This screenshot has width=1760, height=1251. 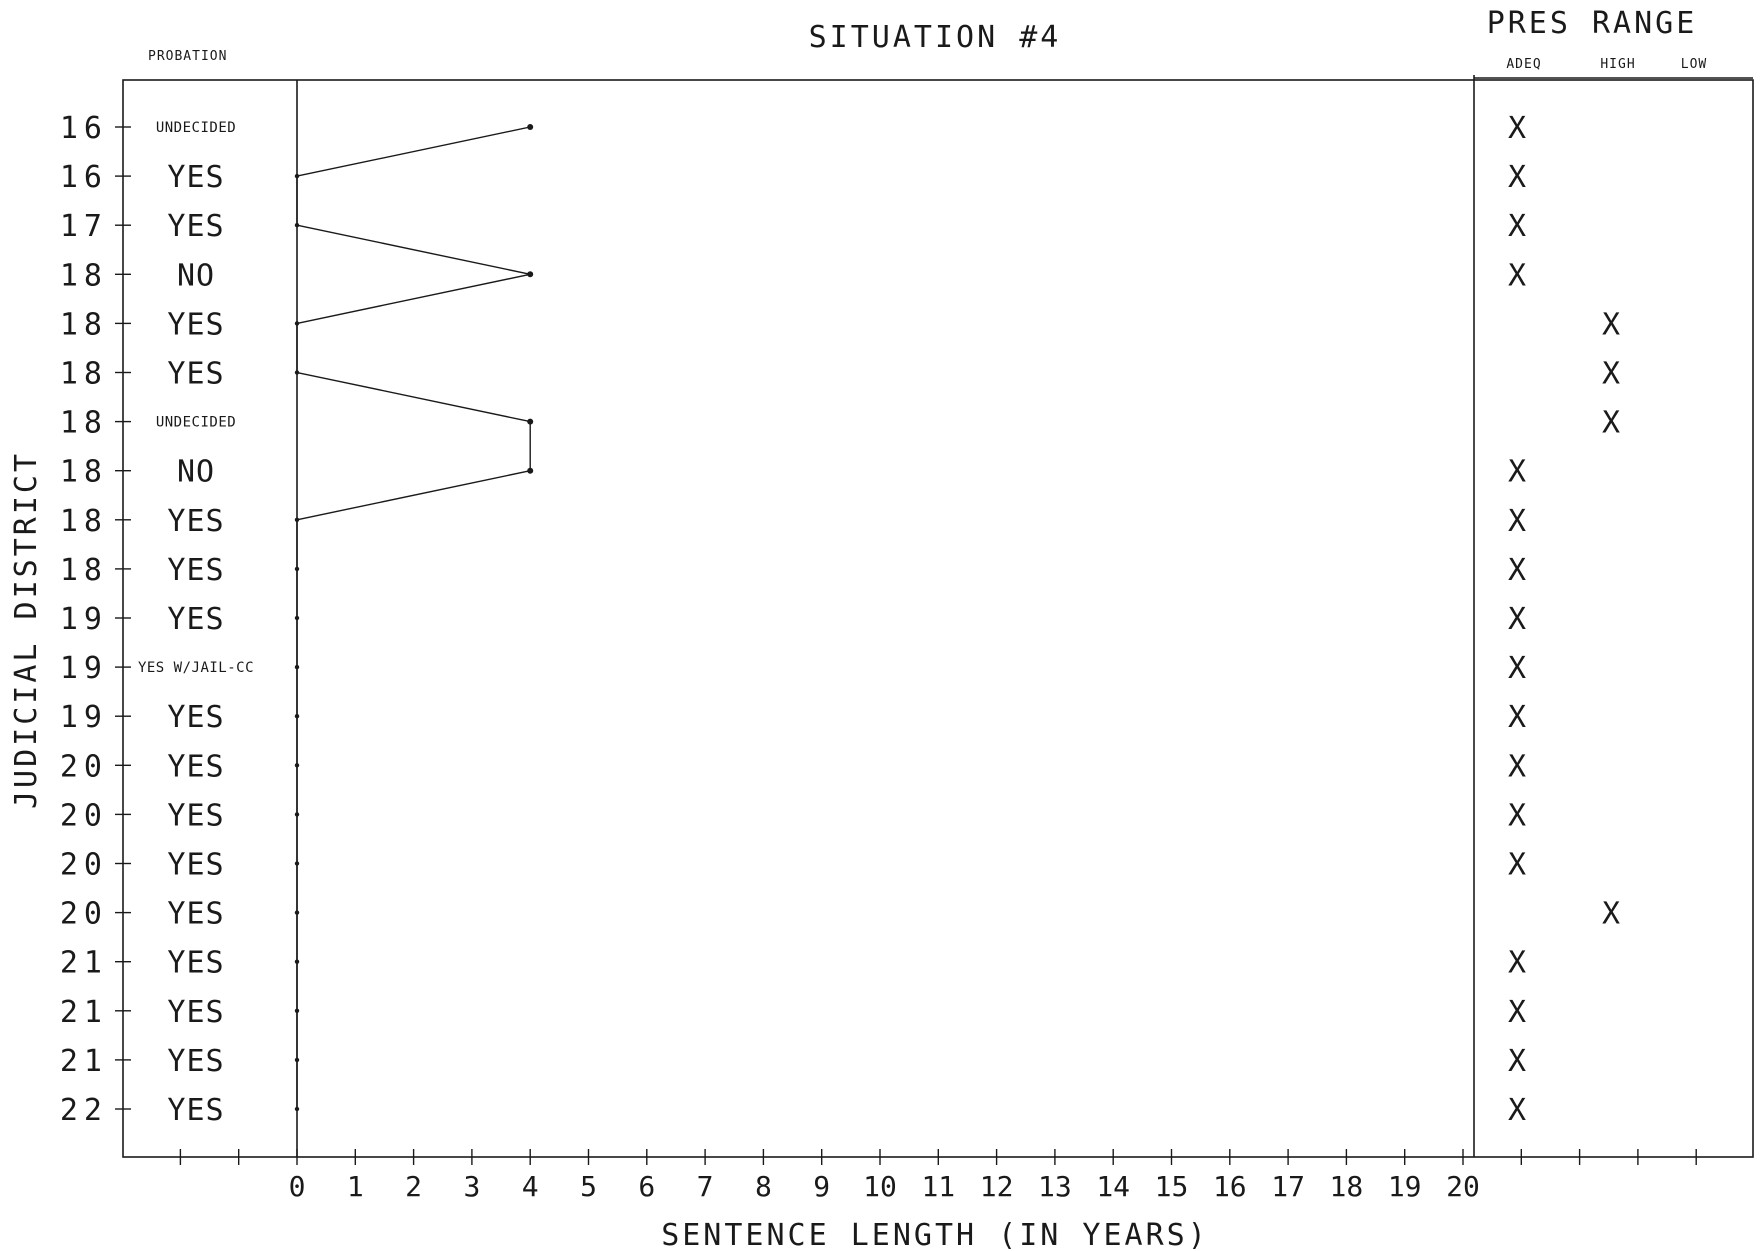 What do you see at coordinates (297, 1186) in the screenshot?
I see `x-tick-label: 0` at bounding box center [297, 1186].